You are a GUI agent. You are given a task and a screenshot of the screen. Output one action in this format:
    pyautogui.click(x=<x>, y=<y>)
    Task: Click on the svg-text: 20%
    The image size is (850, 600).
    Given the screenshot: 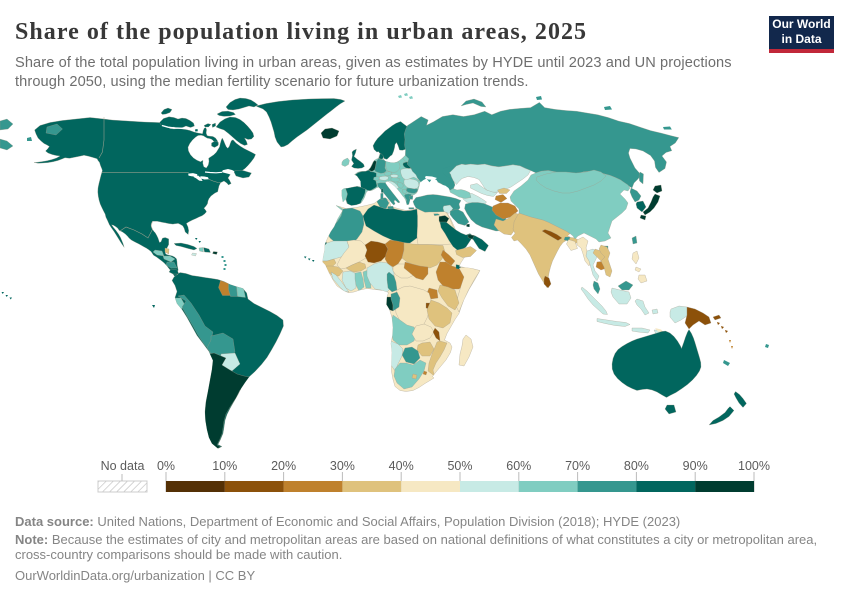 What is the action you would take?
    pyautogui.click(x=283, y=466)
    